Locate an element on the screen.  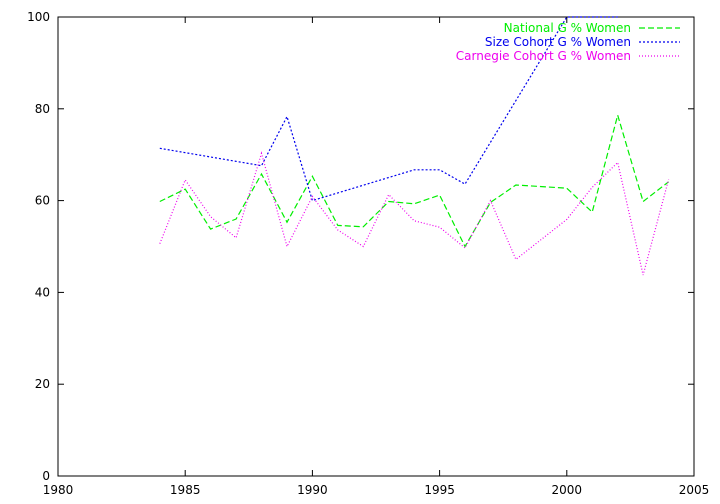
x-tick-label: 2005 is located at coordinates (694, 490).